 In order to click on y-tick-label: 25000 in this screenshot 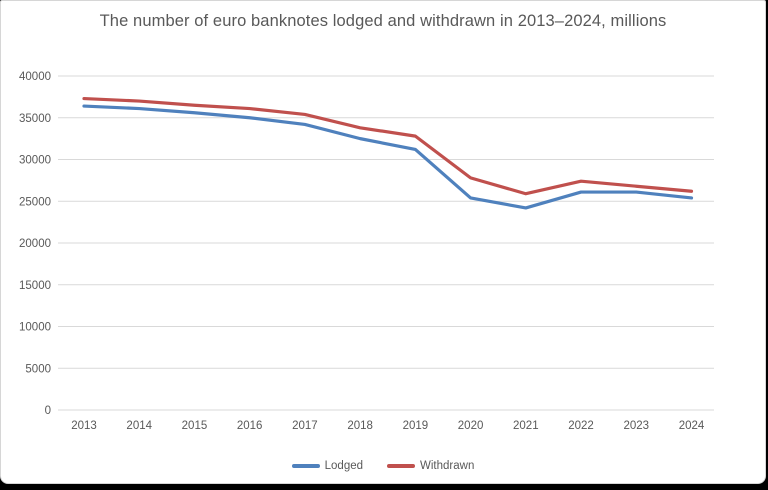, I will do `click(35, 202)`.